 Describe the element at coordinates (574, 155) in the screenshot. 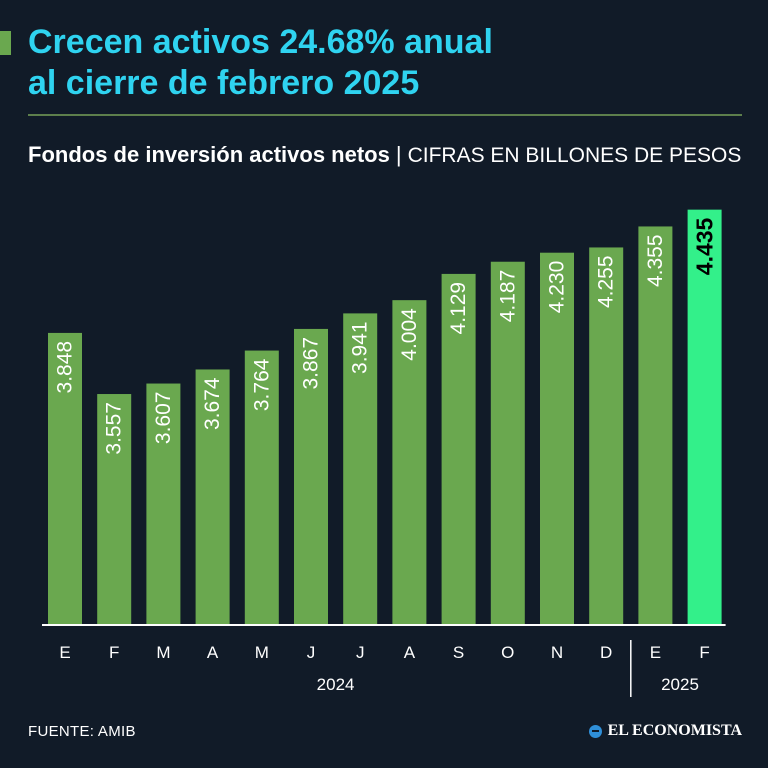

I see `units-label: CIFRAS EN BILLONES DE PESOS` at that location.